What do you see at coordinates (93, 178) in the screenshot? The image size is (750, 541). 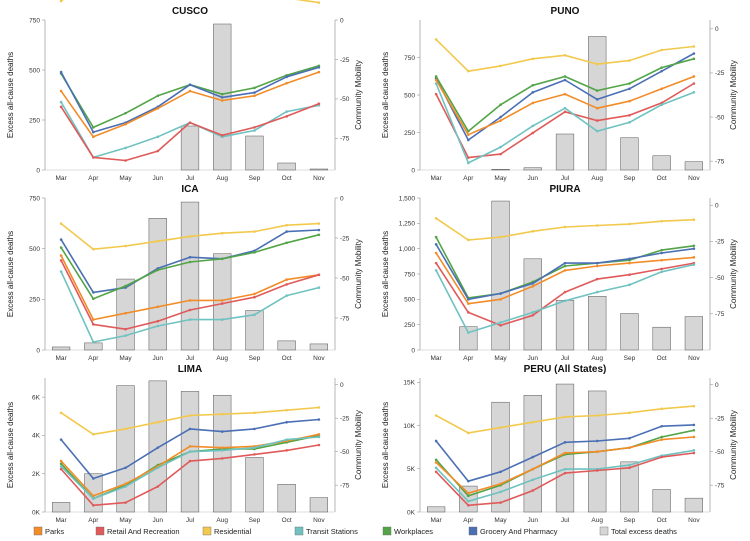 I see `x-tick-label: Apr` at bounding box center [93, 178].